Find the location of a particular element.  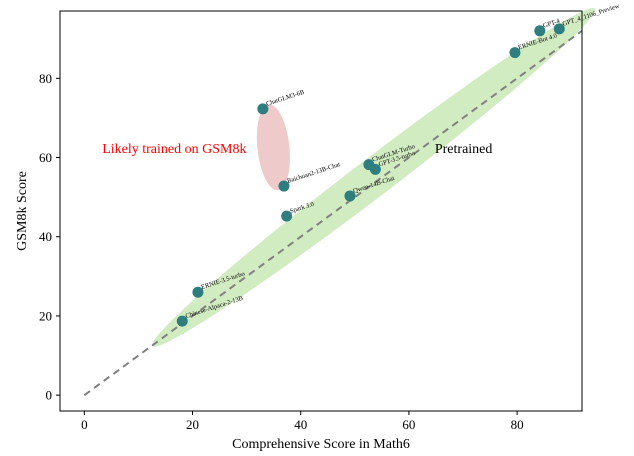

point-chatglm3-6b is located at coordinates (263, 109).